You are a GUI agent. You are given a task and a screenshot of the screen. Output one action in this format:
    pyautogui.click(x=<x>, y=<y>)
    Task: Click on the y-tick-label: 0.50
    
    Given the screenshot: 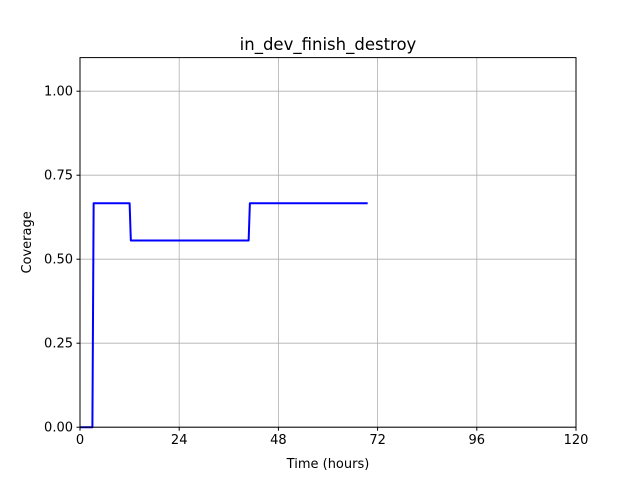 What is the action you would take?
    pyautogui.click(x=58, y=260)
    